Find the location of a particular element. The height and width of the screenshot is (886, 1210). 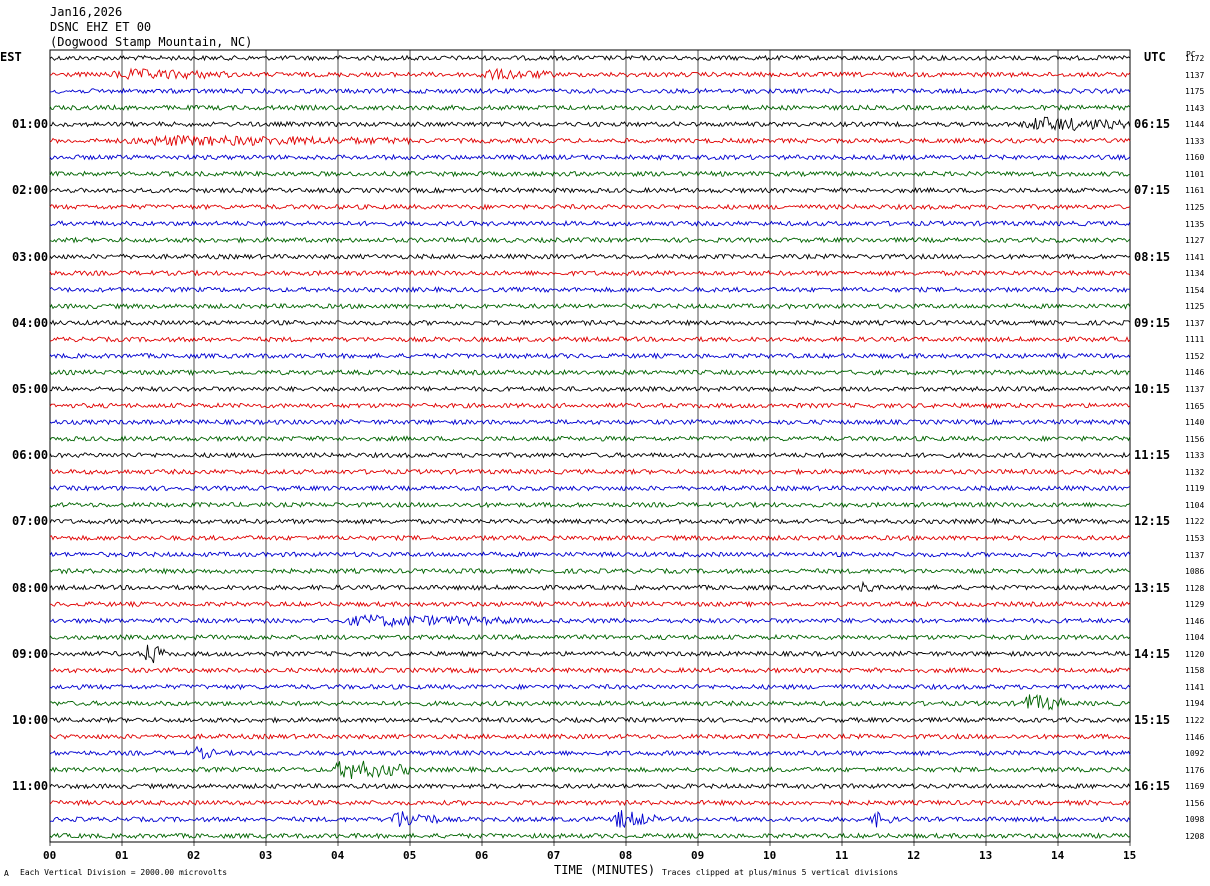

x-tick-label: 14 is located at coordinates (1058, 855).